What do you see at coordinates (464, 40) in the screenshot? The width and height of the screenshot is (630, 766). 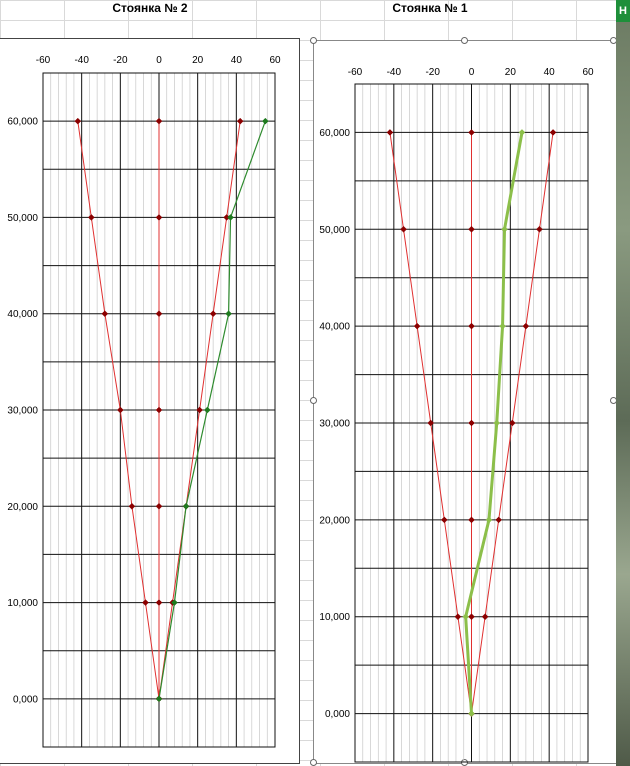 I see `resize-handle-top-middle` at bounding box center [464, 40].